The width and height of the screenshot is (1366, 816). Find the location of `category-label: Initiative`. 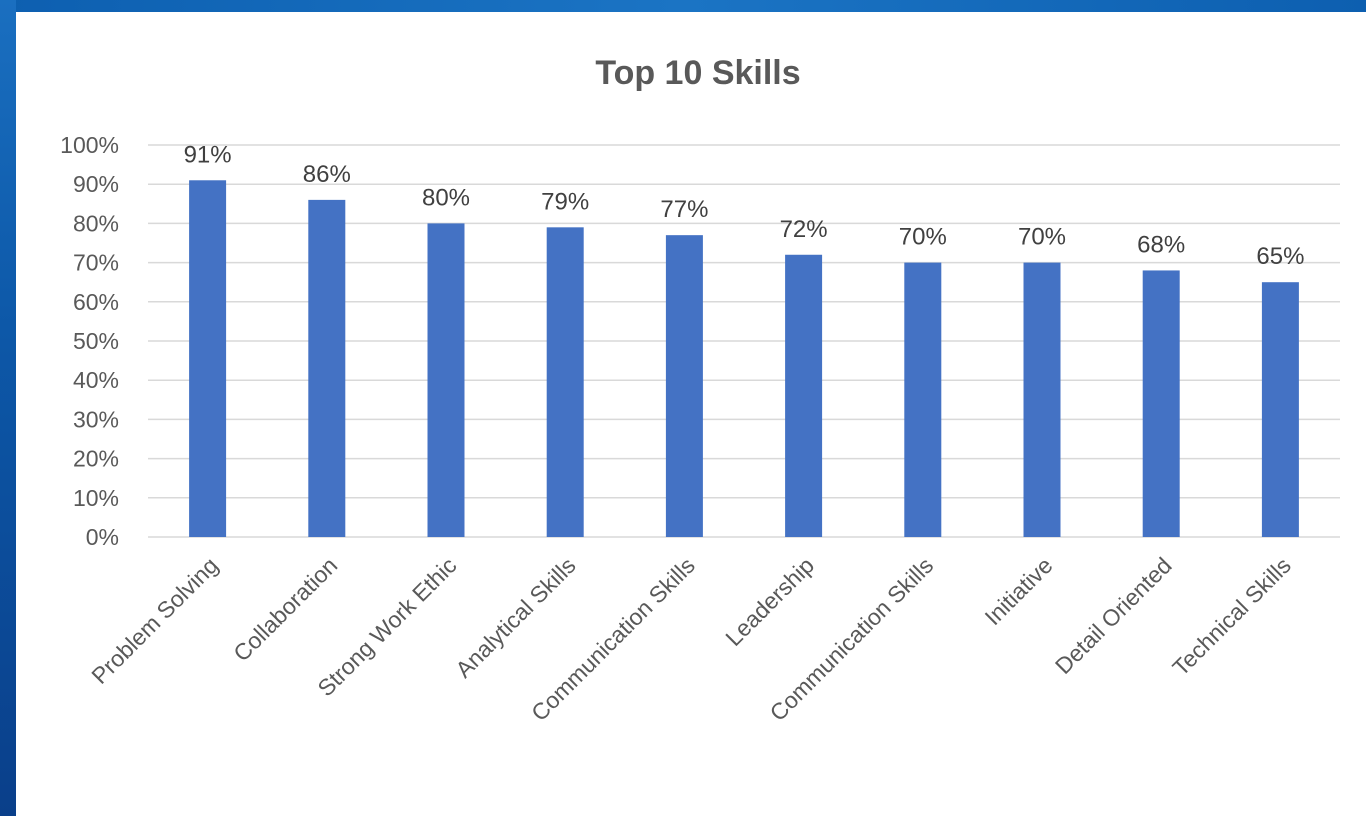

category-label: Initiative is located at coordinates (1018, 591).